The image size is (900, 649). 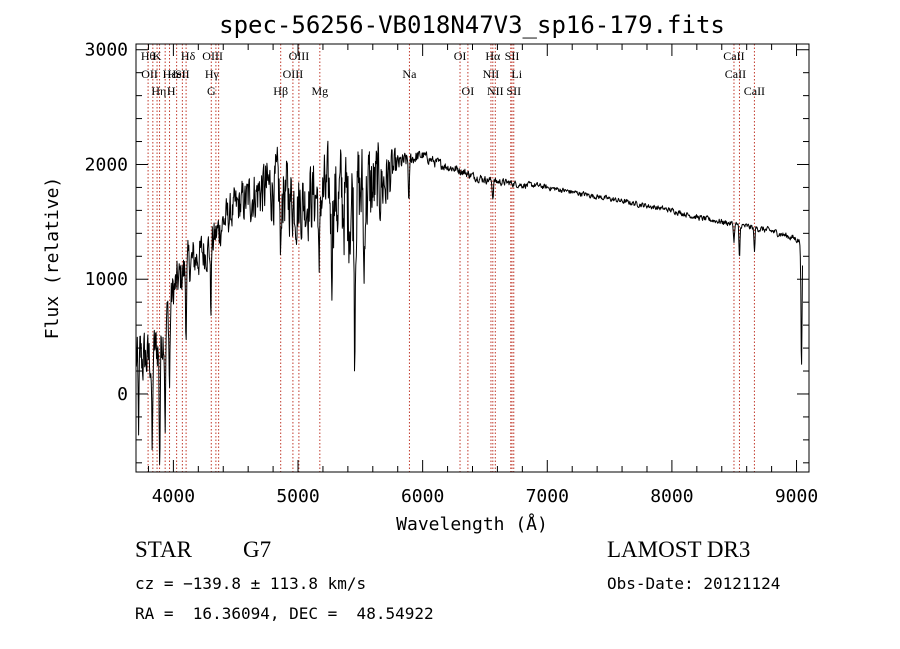 What do you see at coordinates (297, 496) in the screenshot?
I see `x-tick-label-5000: 5000` at bounding box center [297, 496].